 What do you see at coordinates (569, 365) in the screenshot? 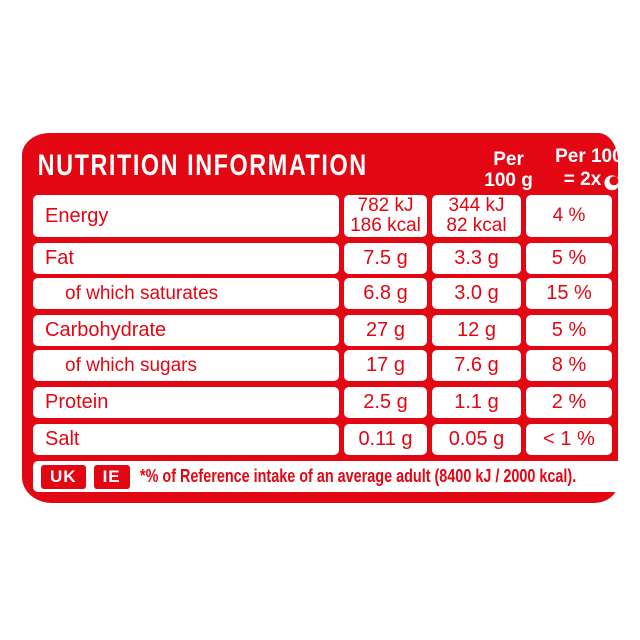
I see `value-percent: 8 %` at bounding box center [569, 365].